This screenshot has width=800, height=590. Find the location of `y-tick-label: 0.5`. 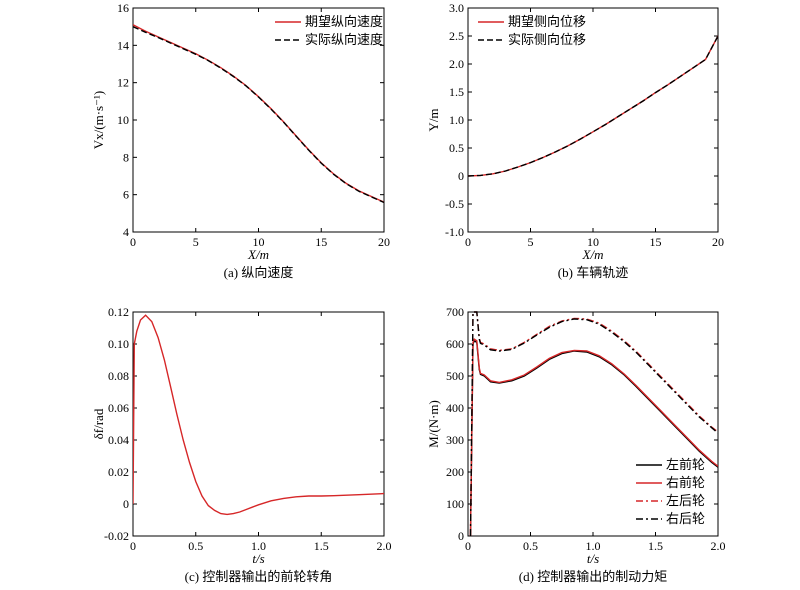

y-tick-label: 0.5 is located at coordinates (456, 148).